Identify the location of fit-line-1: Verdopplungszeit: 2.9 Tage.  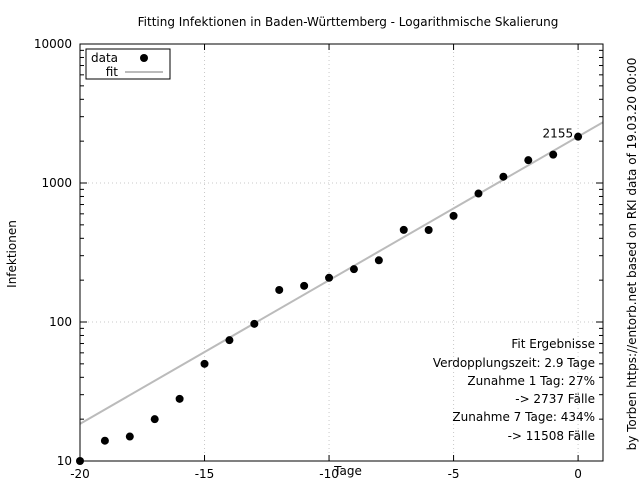
(514, 363).